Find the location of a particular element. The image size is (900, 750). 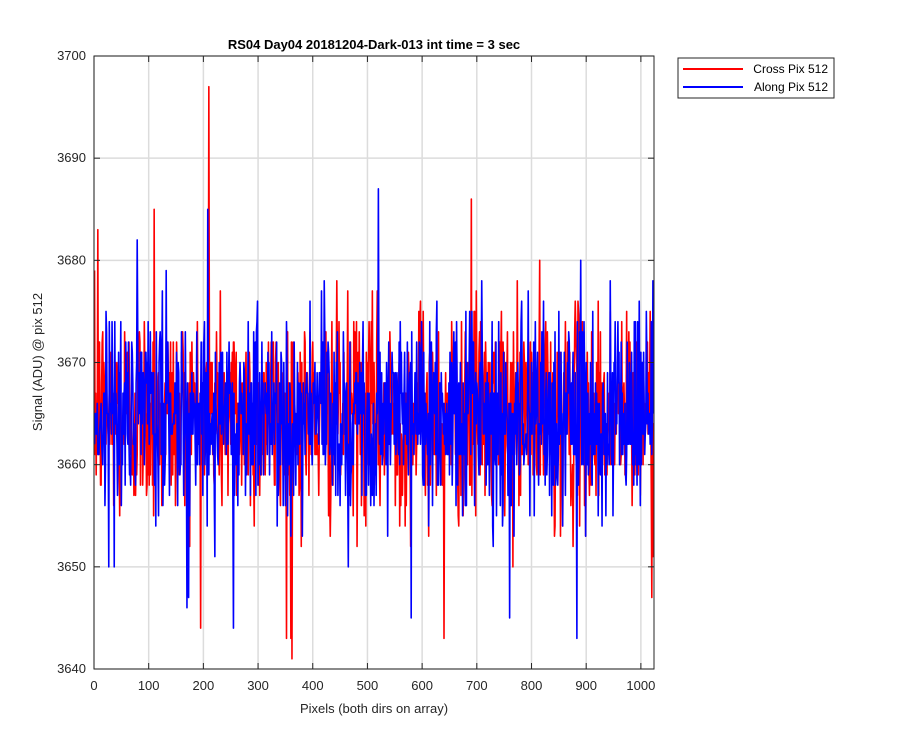

y-tick-label: 3700 is located at coordinates (71, 55).